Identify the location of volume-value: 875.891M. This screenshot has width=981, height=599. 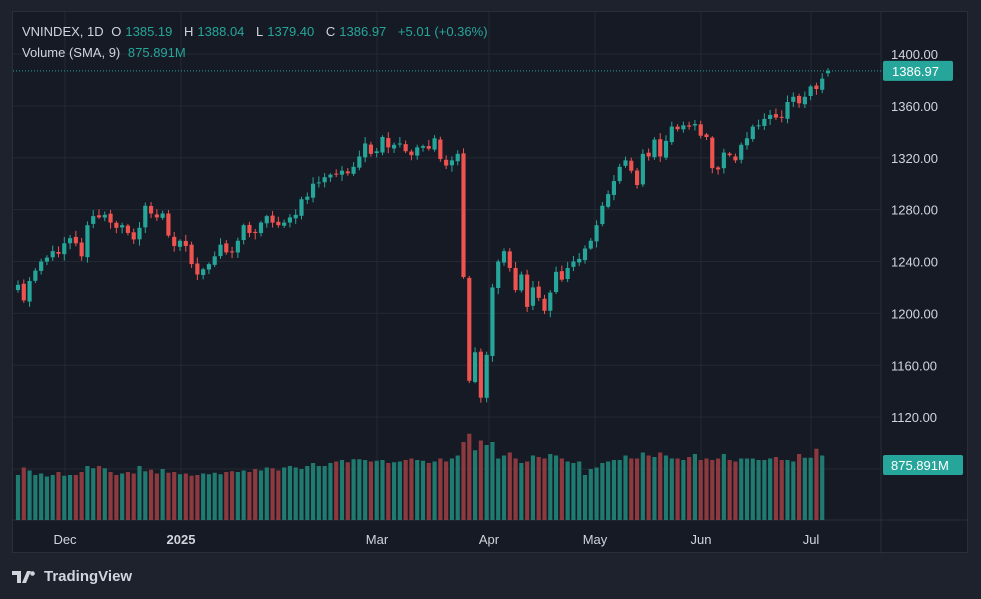
(156, 52).